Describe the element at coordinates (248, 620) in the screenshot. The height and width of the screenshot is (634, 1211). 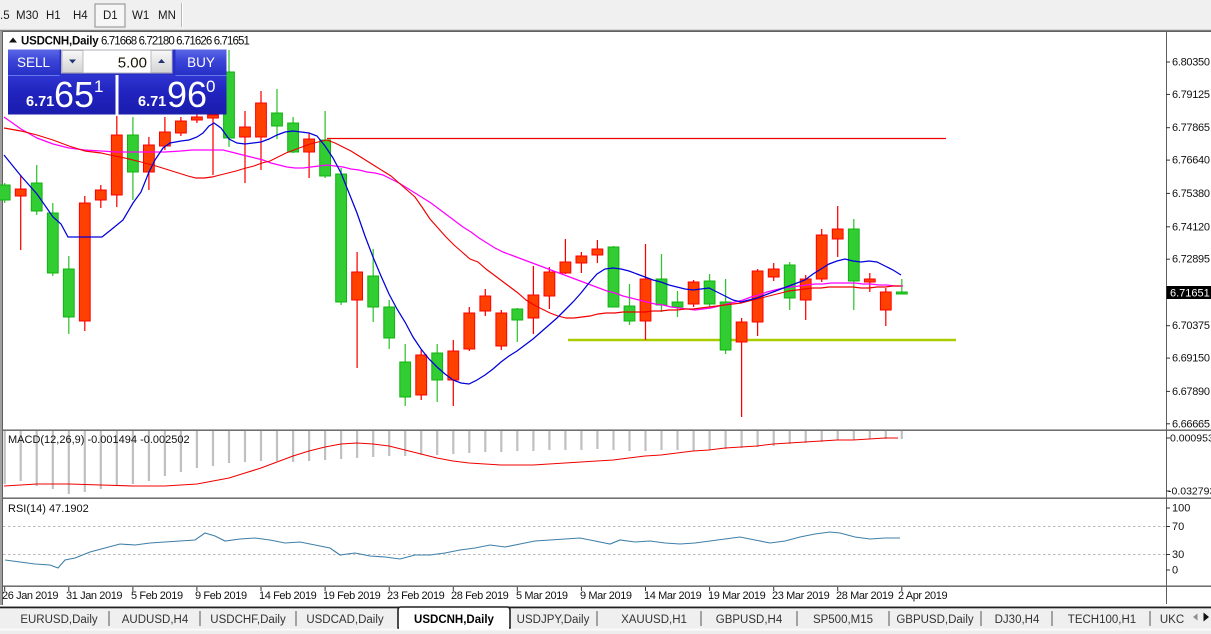
I see `svg-text: USDCHF,Daily` at that location.